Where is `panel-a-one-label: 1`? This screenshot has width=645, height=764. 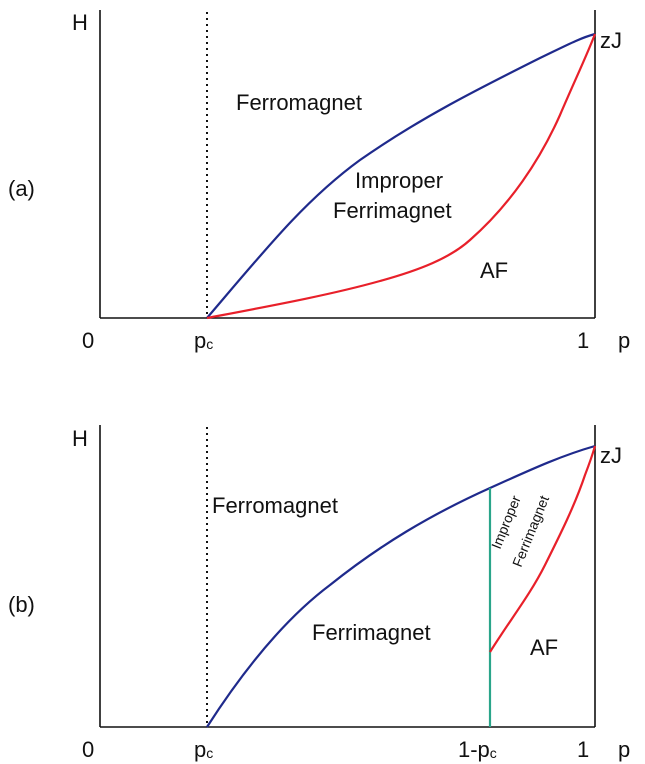 panel-a-one-label: 1 is located at coordinates (583, 340).